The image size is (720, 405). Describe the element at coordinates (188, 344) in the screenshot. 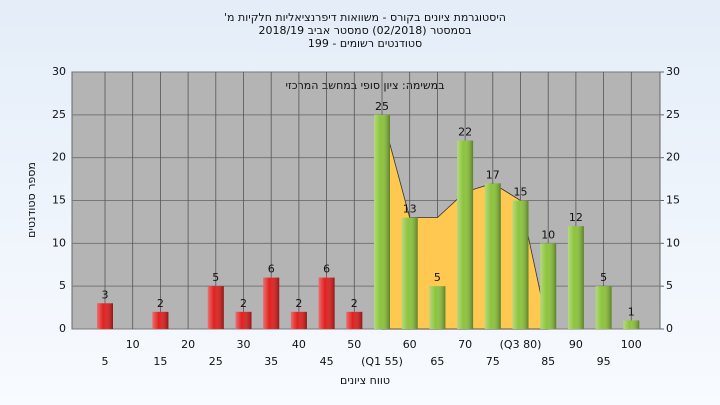

I see `x-tick-label: 20` at that location.